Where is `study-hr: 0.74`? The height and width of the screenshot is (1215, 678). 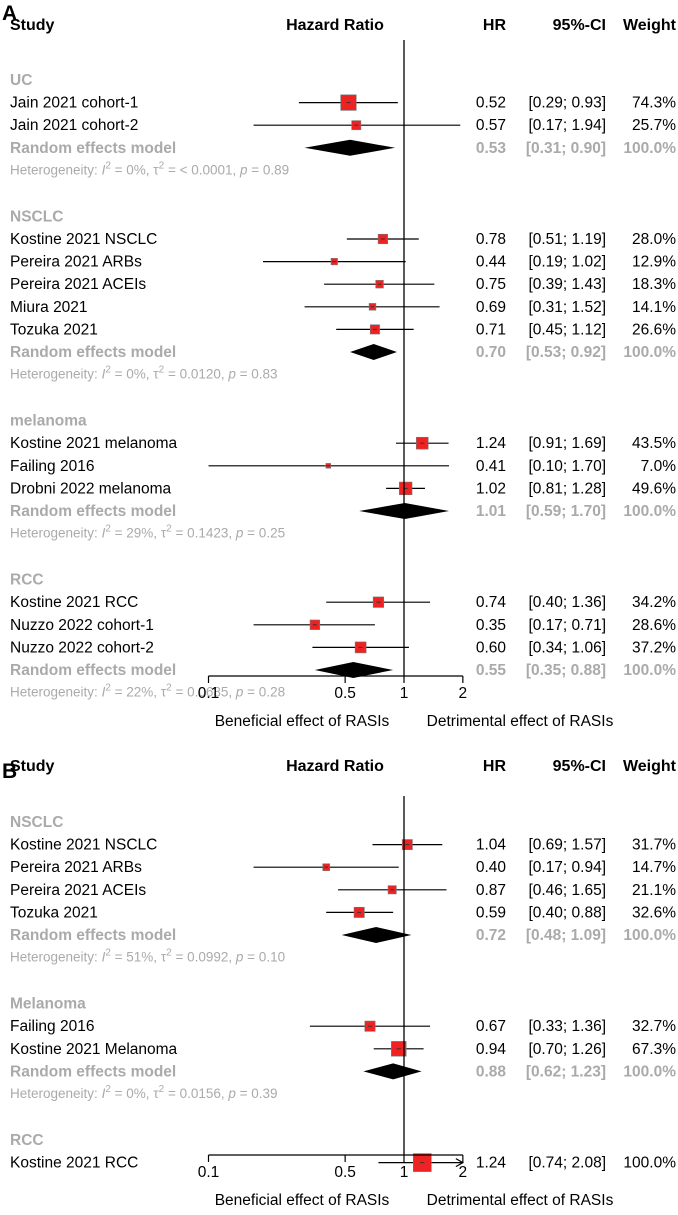
study-hr: 0.74 is located at coordinates (491, 602).